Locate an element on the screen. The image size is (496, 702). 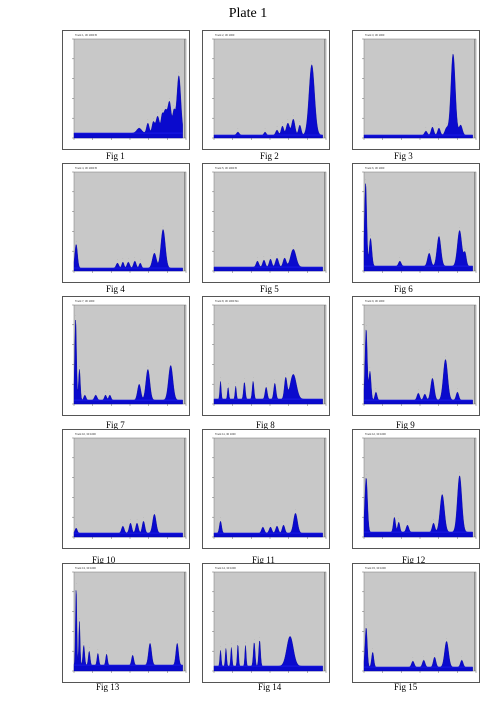
track-header: Track 11, 30 1000 is located at coordinates (225, 434).